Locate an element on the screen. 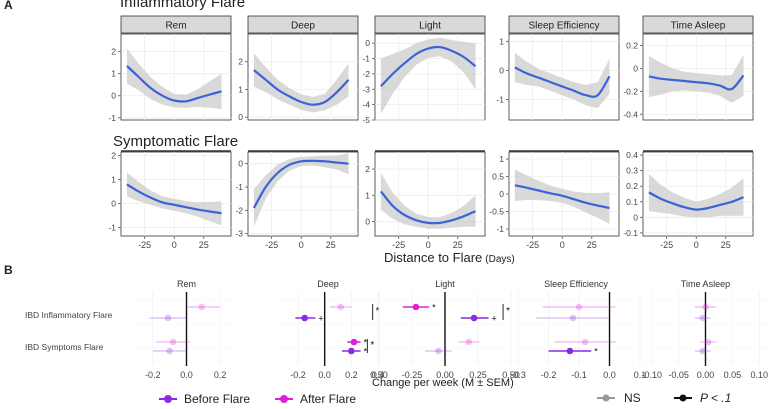 Image resolution: width=771 pixels, height=409 pixels. row-title-inflammatory: Inflammatory Flare is located at coordinates (182, 5).